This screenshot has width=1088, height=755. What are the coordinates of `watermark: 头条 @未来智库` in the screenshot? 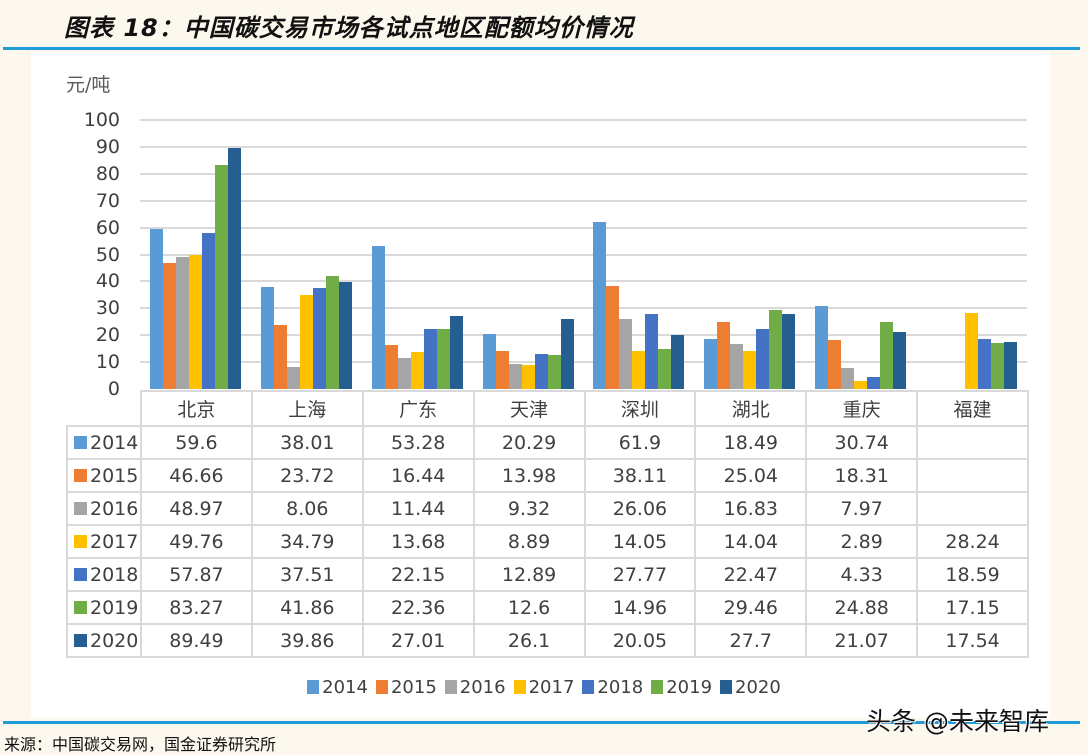 It's located at (957, 721).